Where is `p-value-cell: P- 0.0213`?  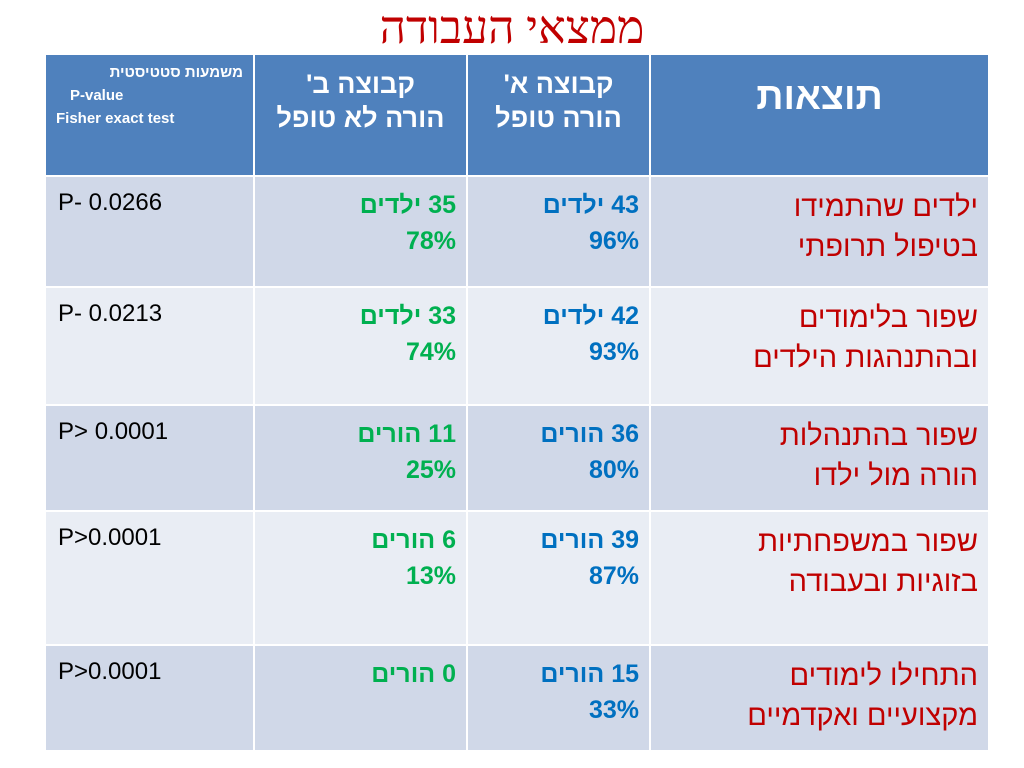 p-value-cell: P- 0.0213 is located at coordinates (149, 346).